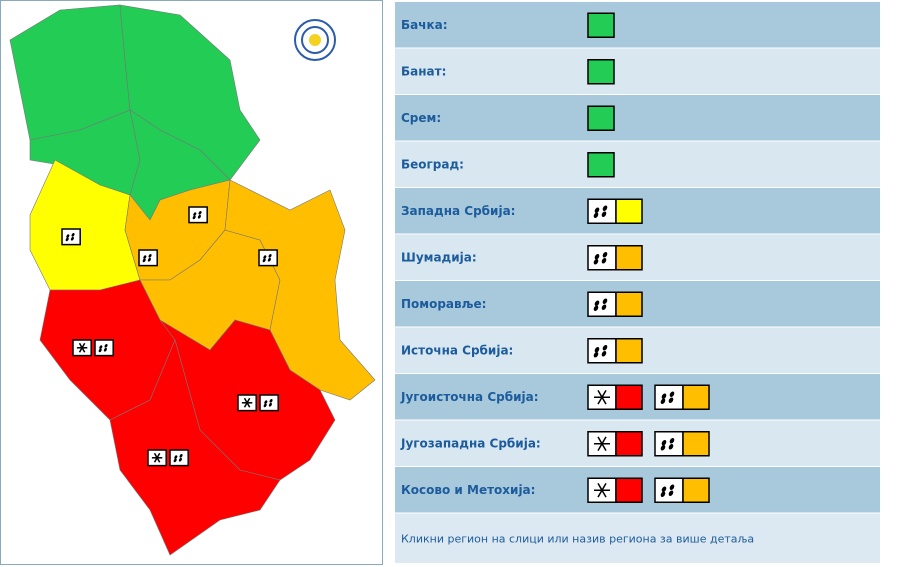 Image resolution: width=900 pixels, height=567 pixels. What do you see at coordinates (470, 443) in the screenshot?
I see `region-name: Југозападна Србија:` at bounding box center [470, 443].